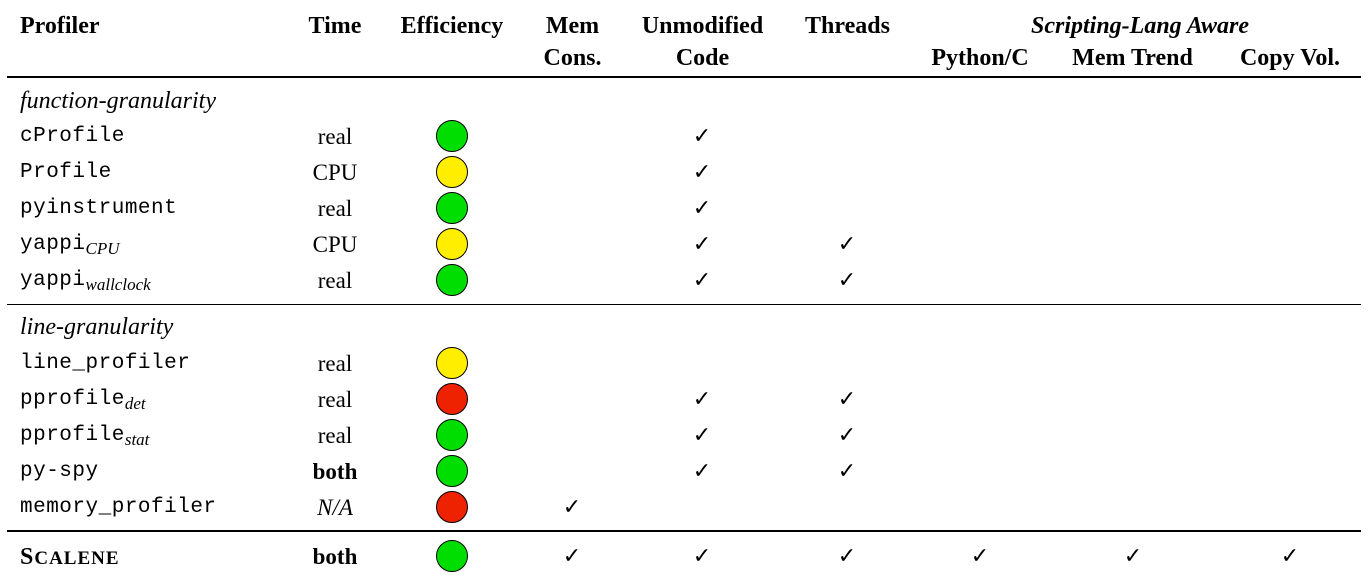  Describe the element at coordinates (684, 436) in the screenshot. I see `table-row: pprofilestat real ✓ ✓` at that location.